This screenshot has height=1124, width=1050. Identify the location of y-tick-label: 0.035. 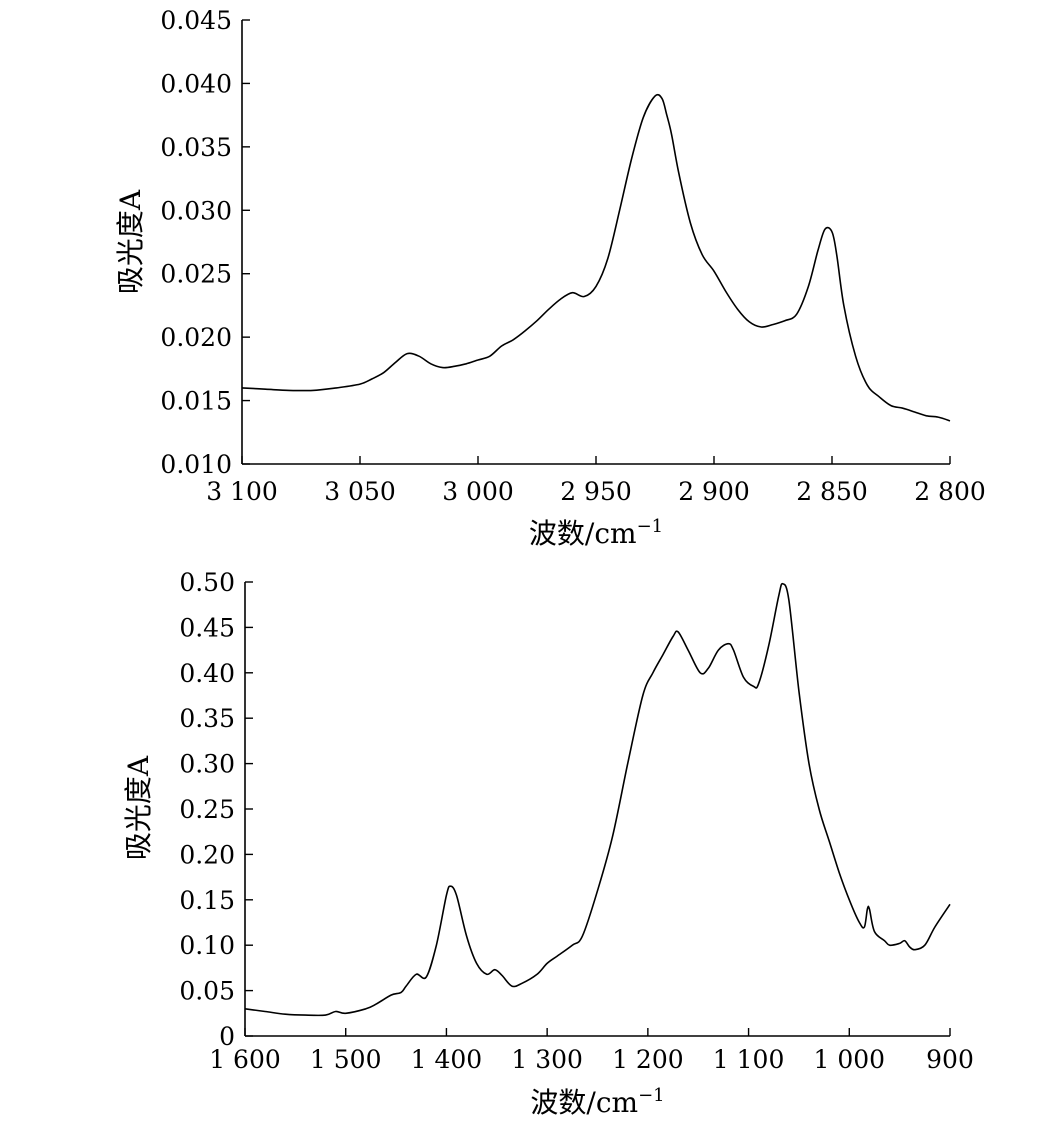
(196, 147).